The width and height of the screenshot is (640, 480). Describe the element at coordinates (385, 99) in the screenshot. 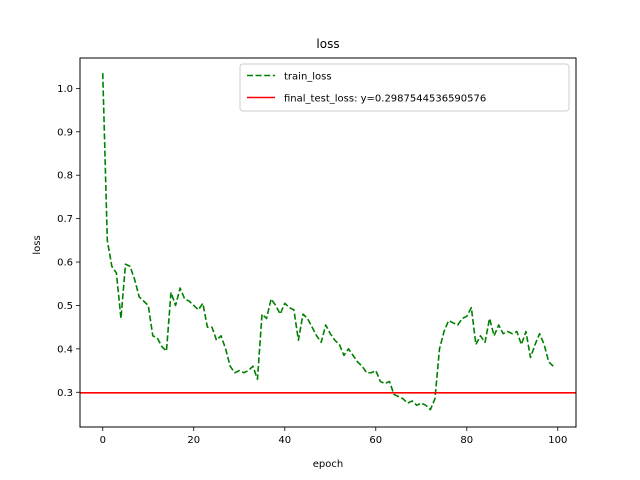

I see `legend-label-final-test-loss: final_test_loss: y=0.2987544536590576` at that location.